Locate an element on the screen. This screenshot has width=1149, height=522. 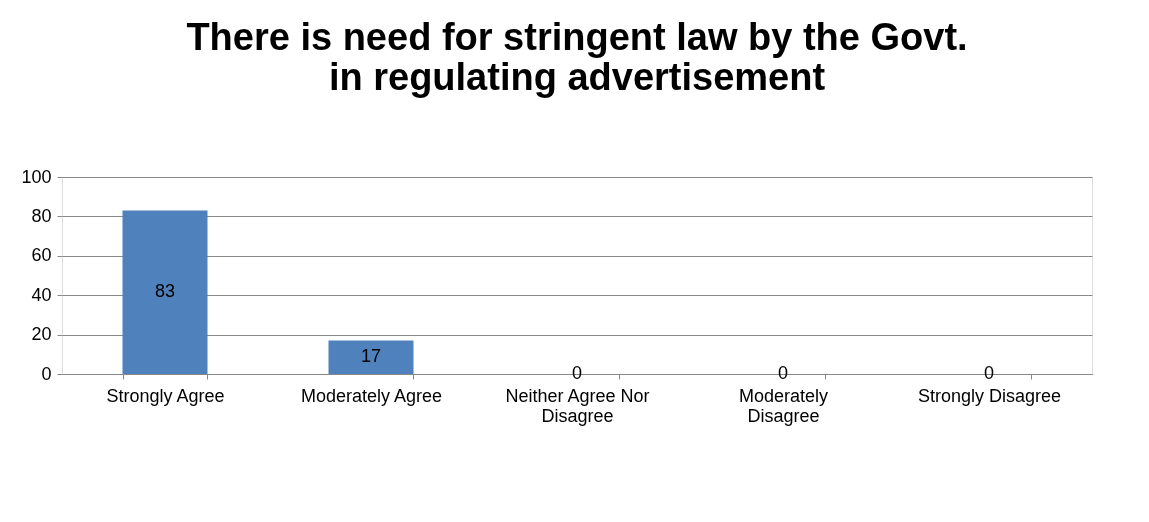
x-tick-label: Neither Agree Nor Disagree is located at coordinates (577, 405).